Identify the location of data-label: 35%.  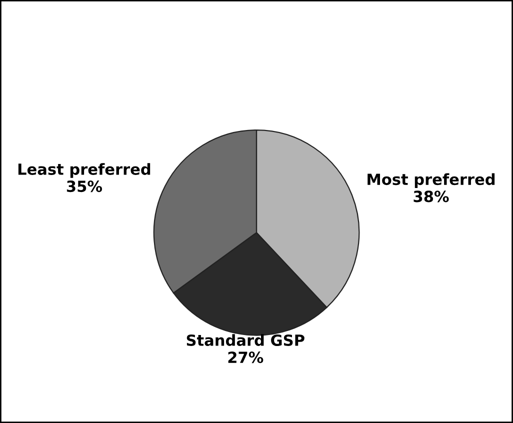
(84, 186).